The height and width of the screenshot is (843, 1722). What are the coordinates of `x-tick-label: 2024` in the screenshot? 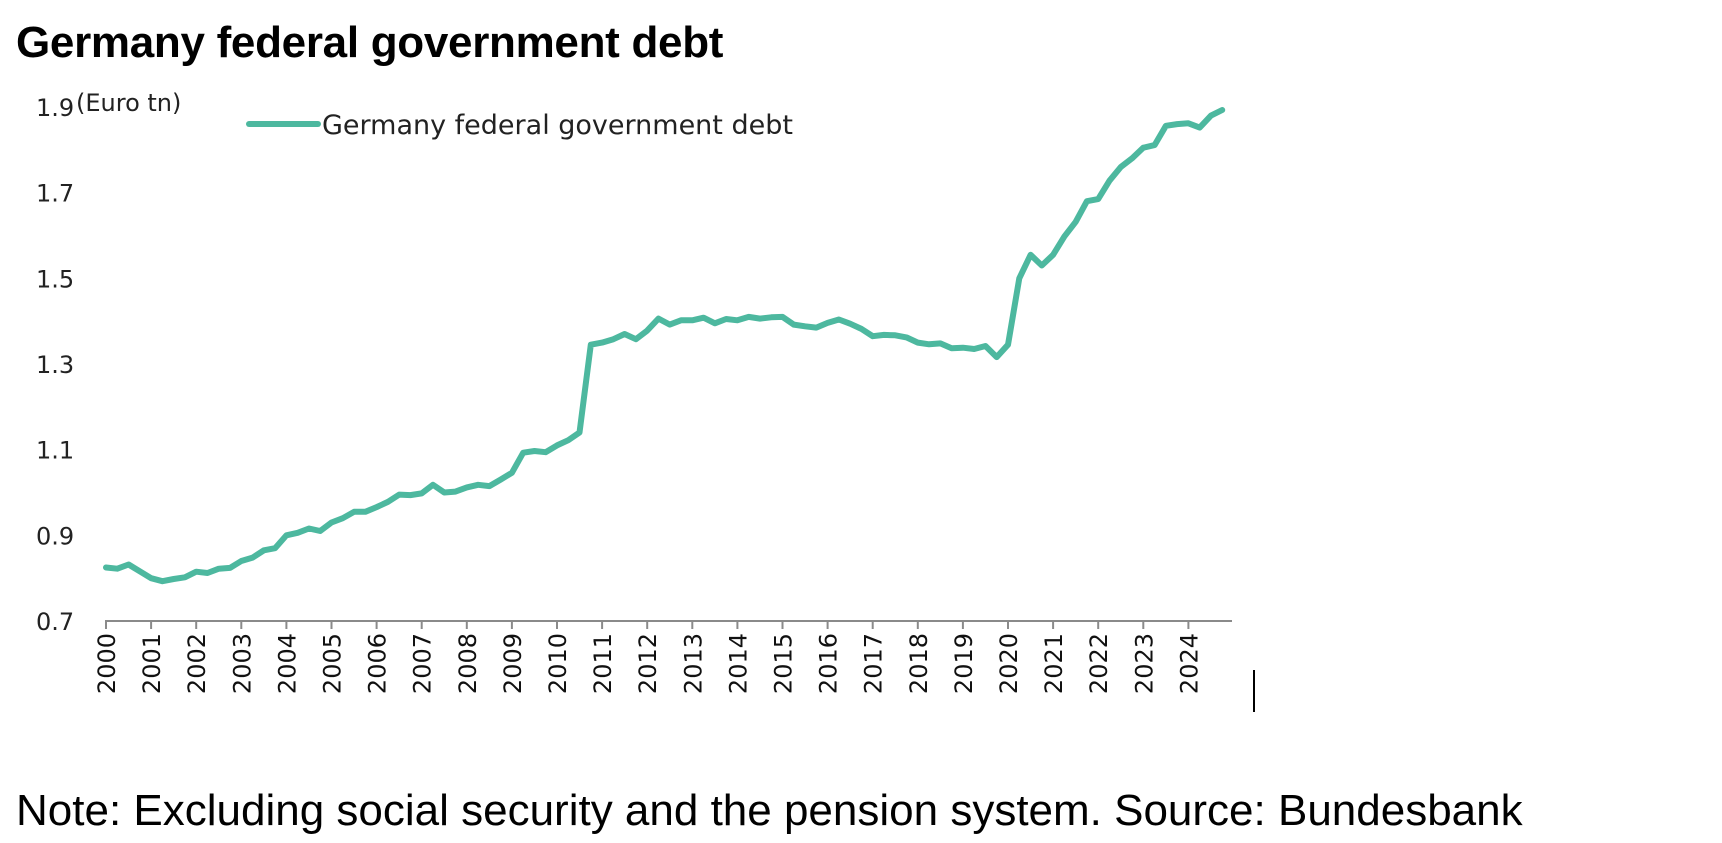 It's located at (1189, 663).